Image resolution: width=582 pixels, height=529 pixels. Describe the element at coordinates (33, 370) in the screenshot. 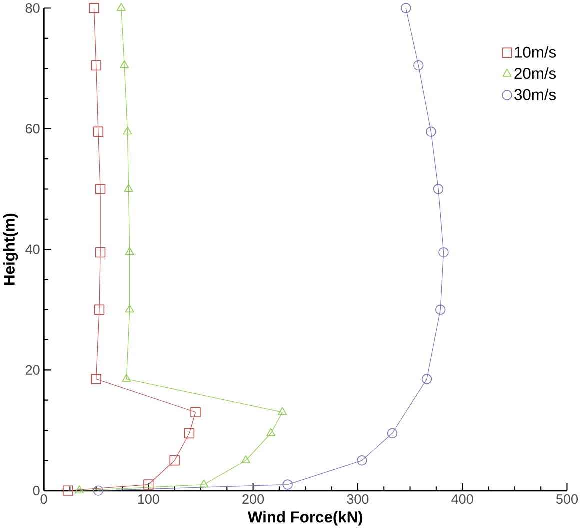

I see `y-tick-label: 20` at that location.